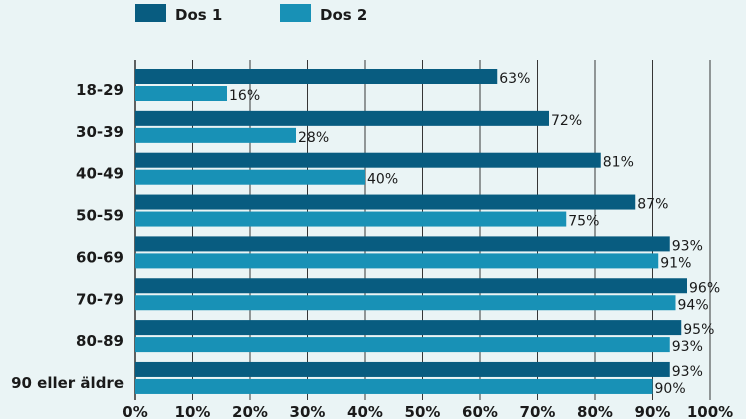 This screenshot has height=419, width=746. Describe the element at coordinates (244, 96) in the screenshot. I see `data-label: 16%` at that location.